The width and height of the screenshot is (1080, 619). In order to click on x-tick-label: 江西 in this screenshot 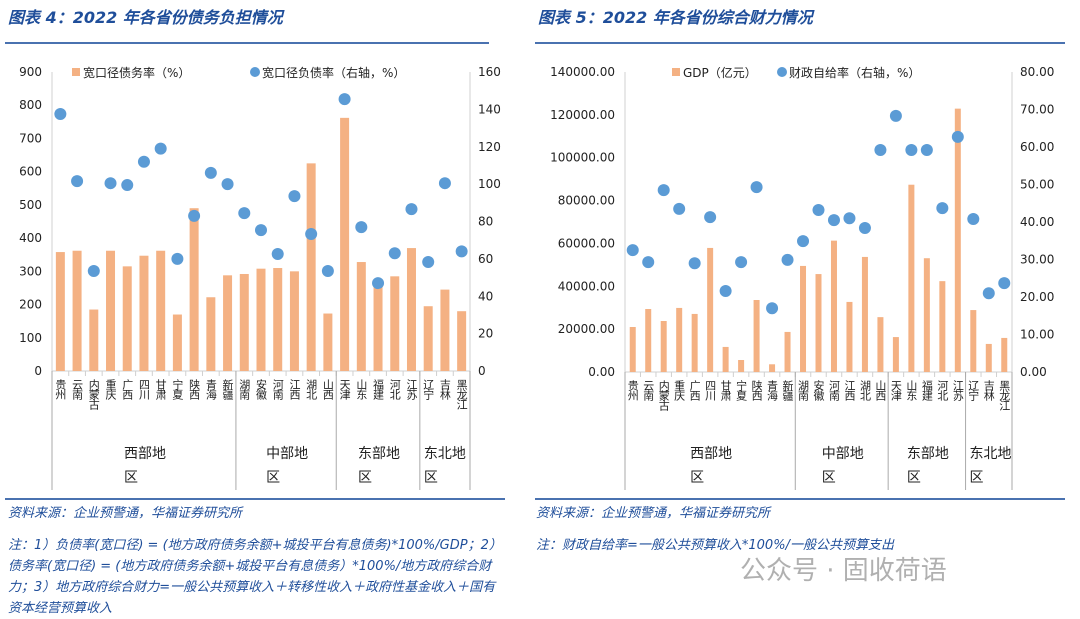, I will do `click(294, 389)`.